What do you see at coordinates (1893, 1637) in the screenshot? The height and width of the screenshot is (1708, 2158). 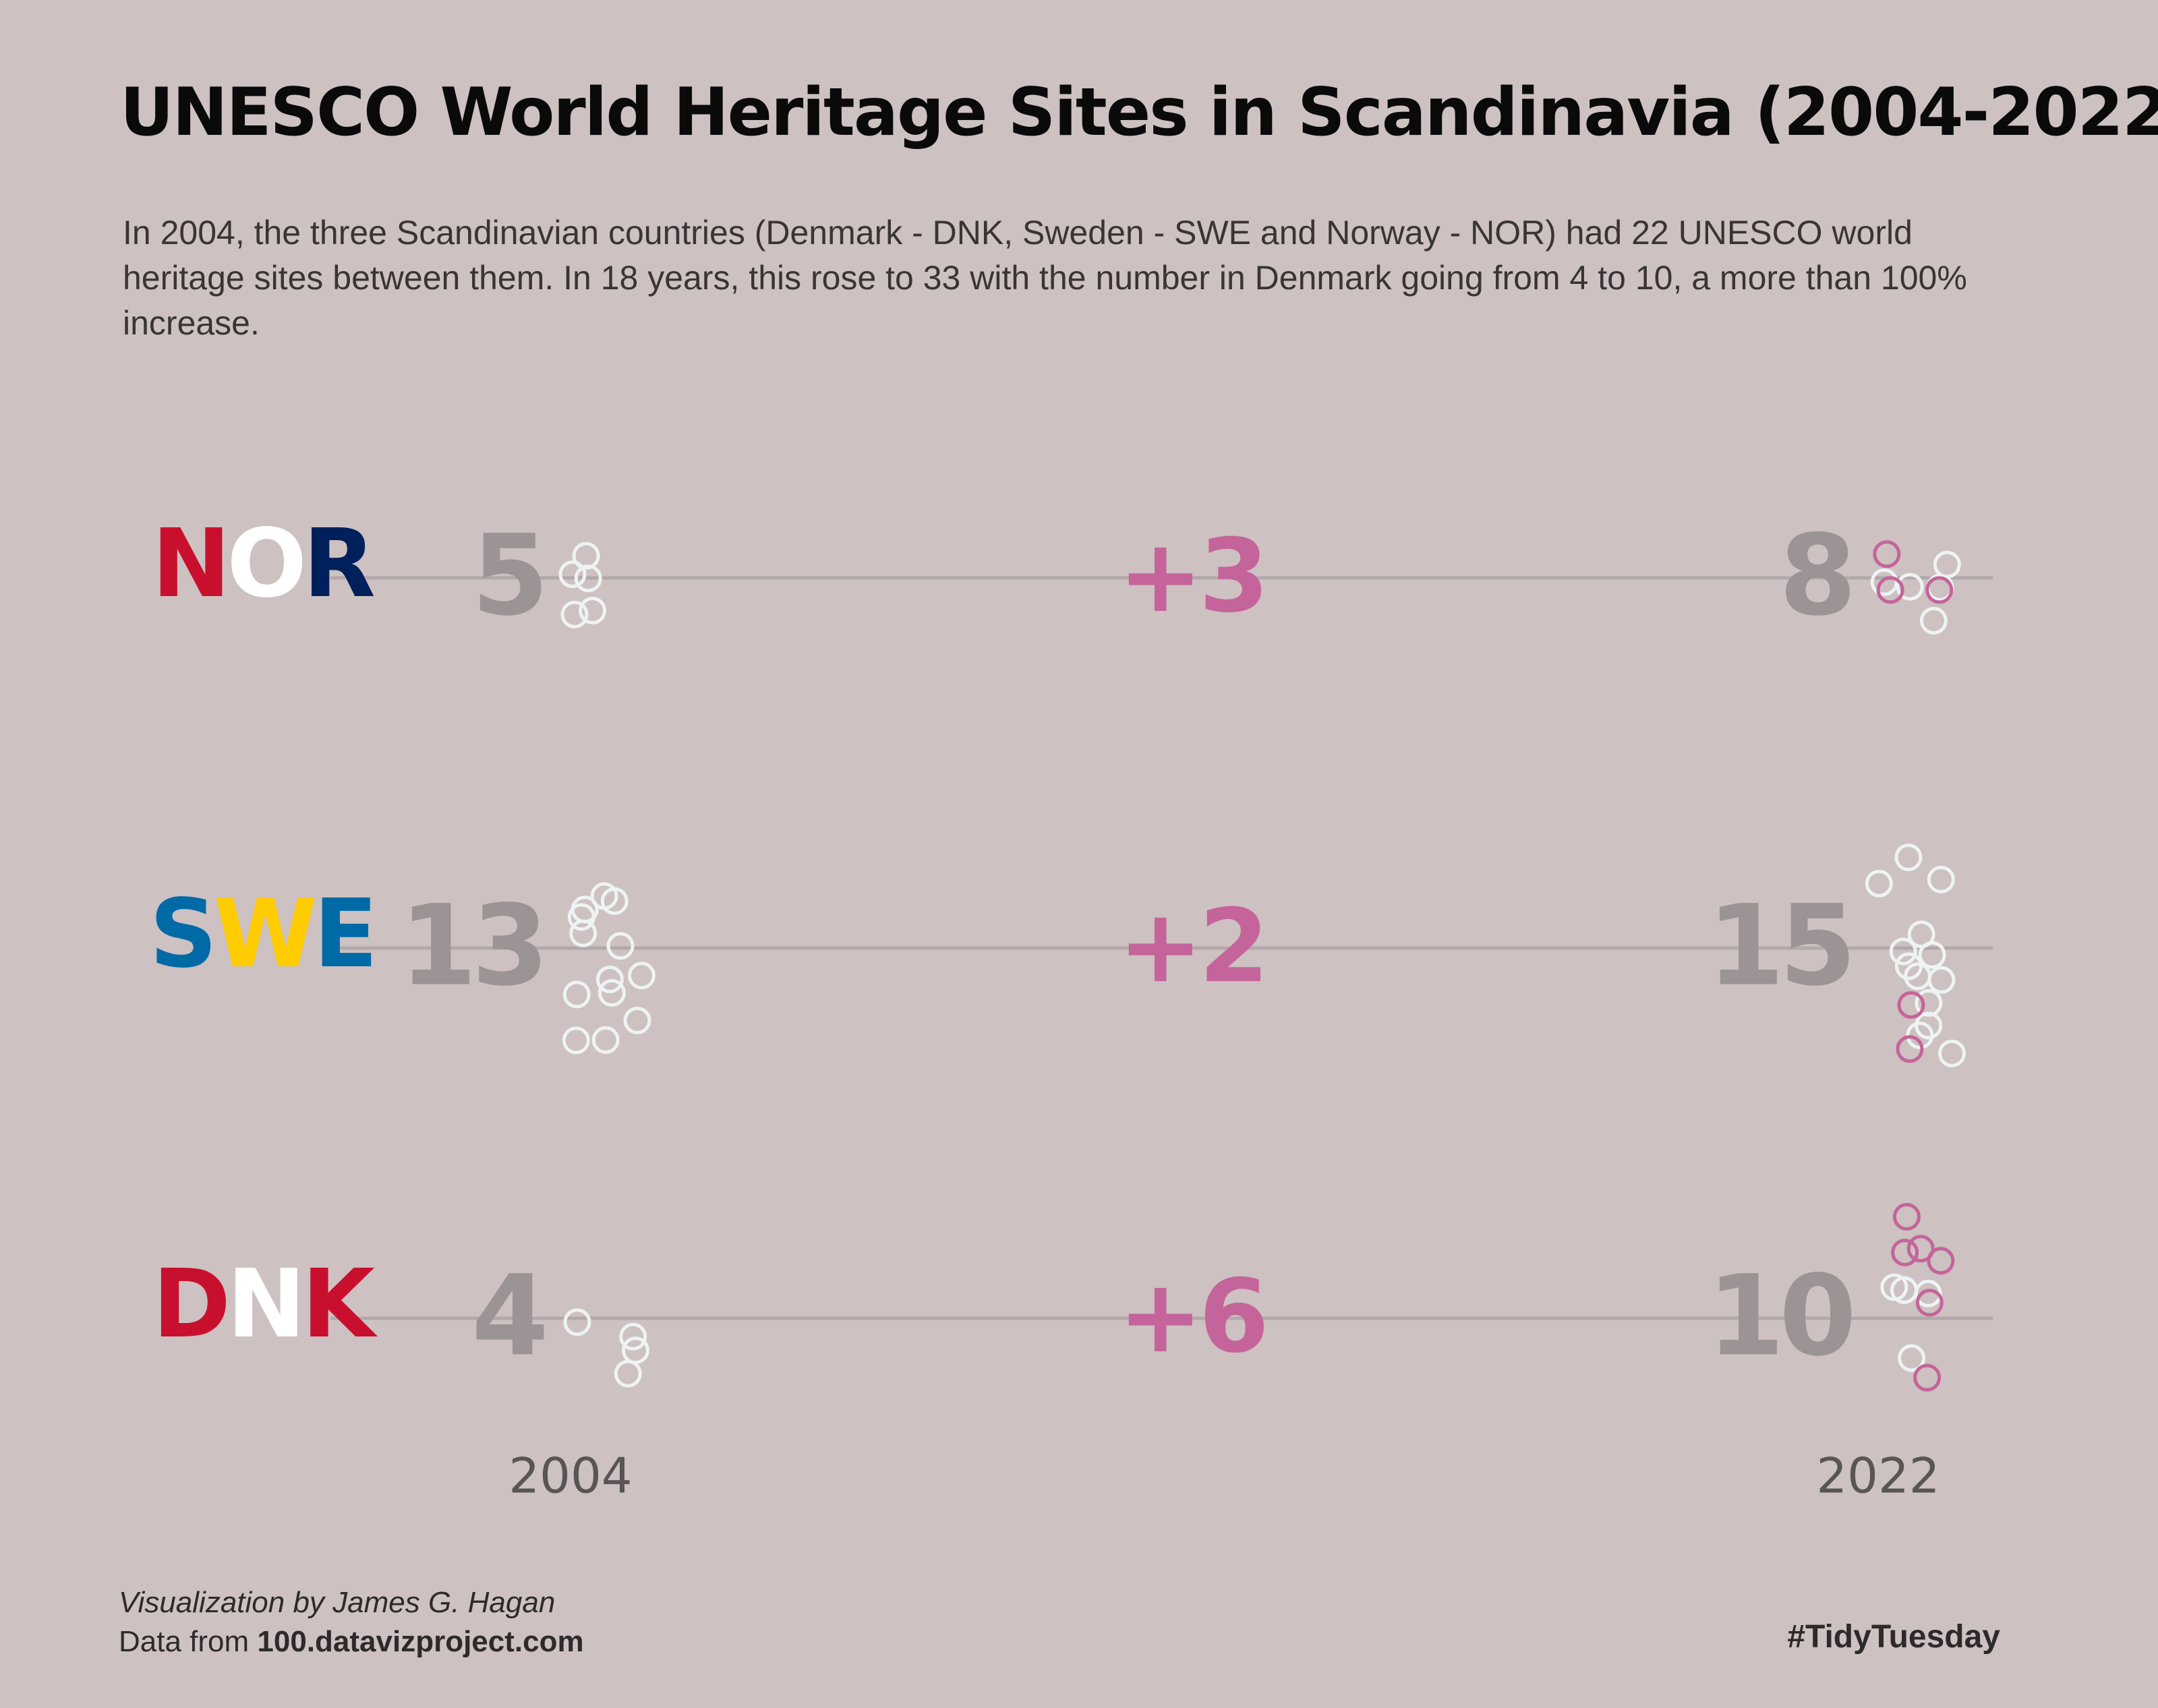 I see `tag: #TidyTuesday` at bounding box center [1893, 1637].